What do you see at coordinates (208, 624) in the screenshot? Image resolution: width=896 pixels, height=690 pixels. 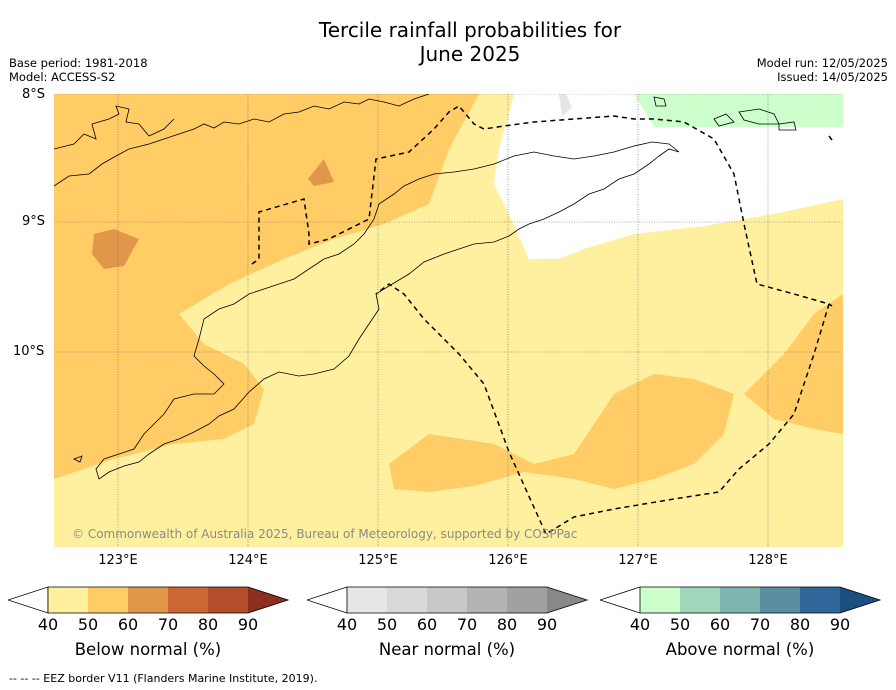 I see `cb-below-tick: 80` at bounding box center [208, 624].